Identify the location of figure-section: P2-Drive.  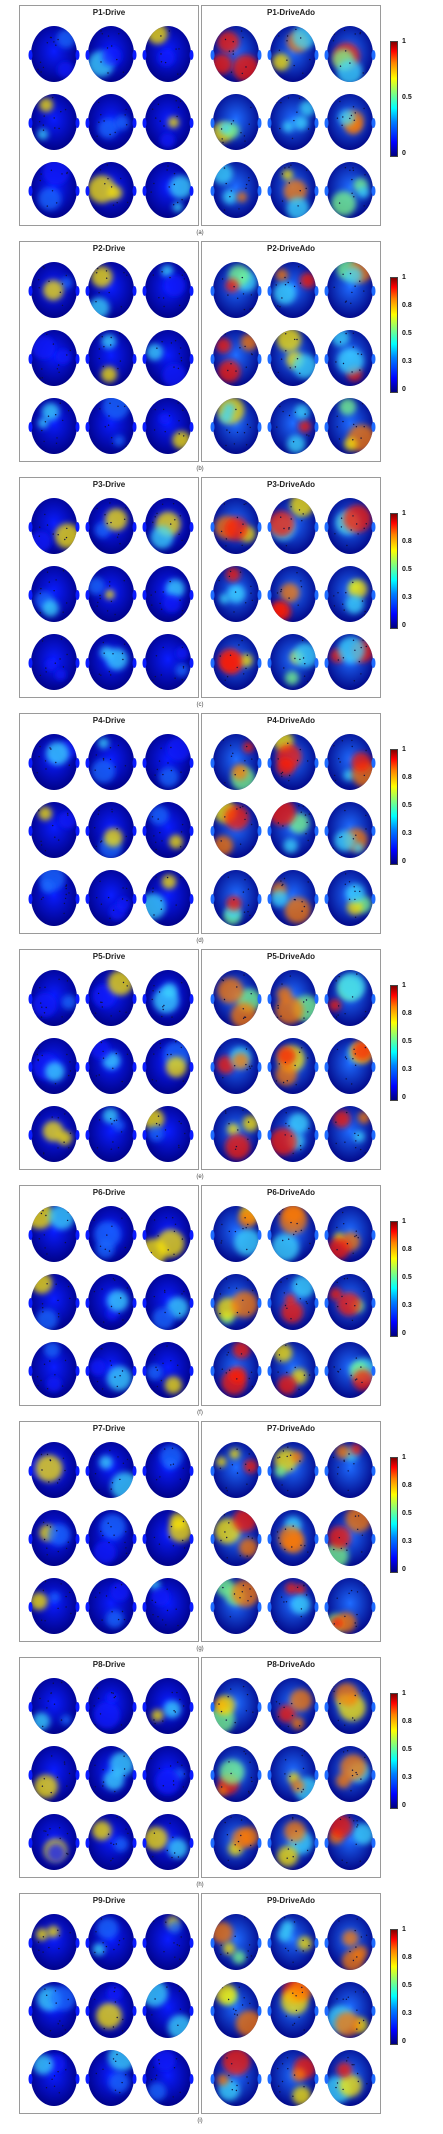
(221, 359).